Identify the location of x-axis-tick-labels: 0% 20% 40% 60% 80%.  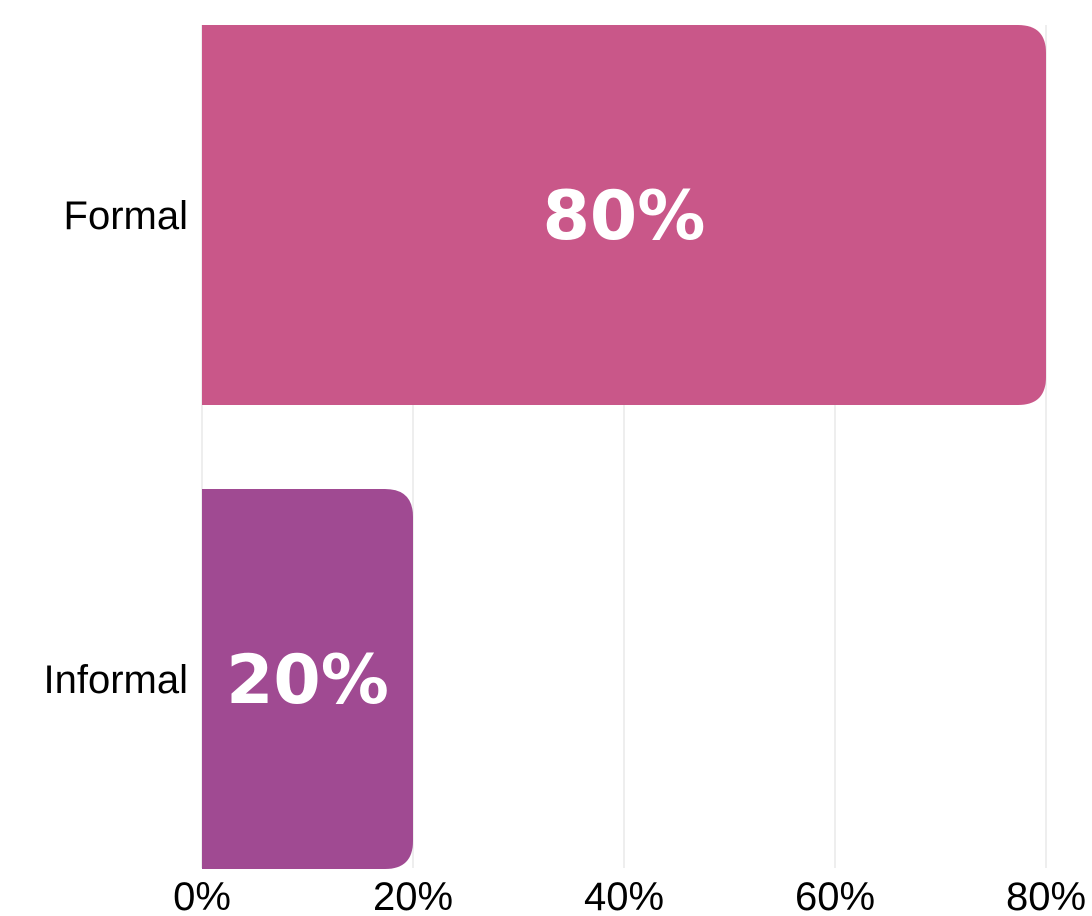
(629, 895).